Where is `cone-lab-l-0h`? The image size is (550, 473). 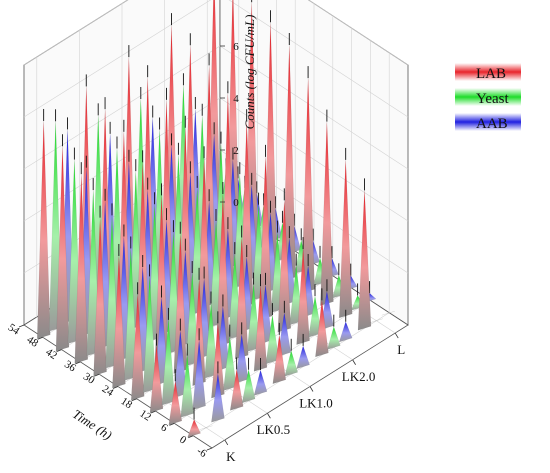
cone-lab-l-0h is located at coordinates (364, 254).